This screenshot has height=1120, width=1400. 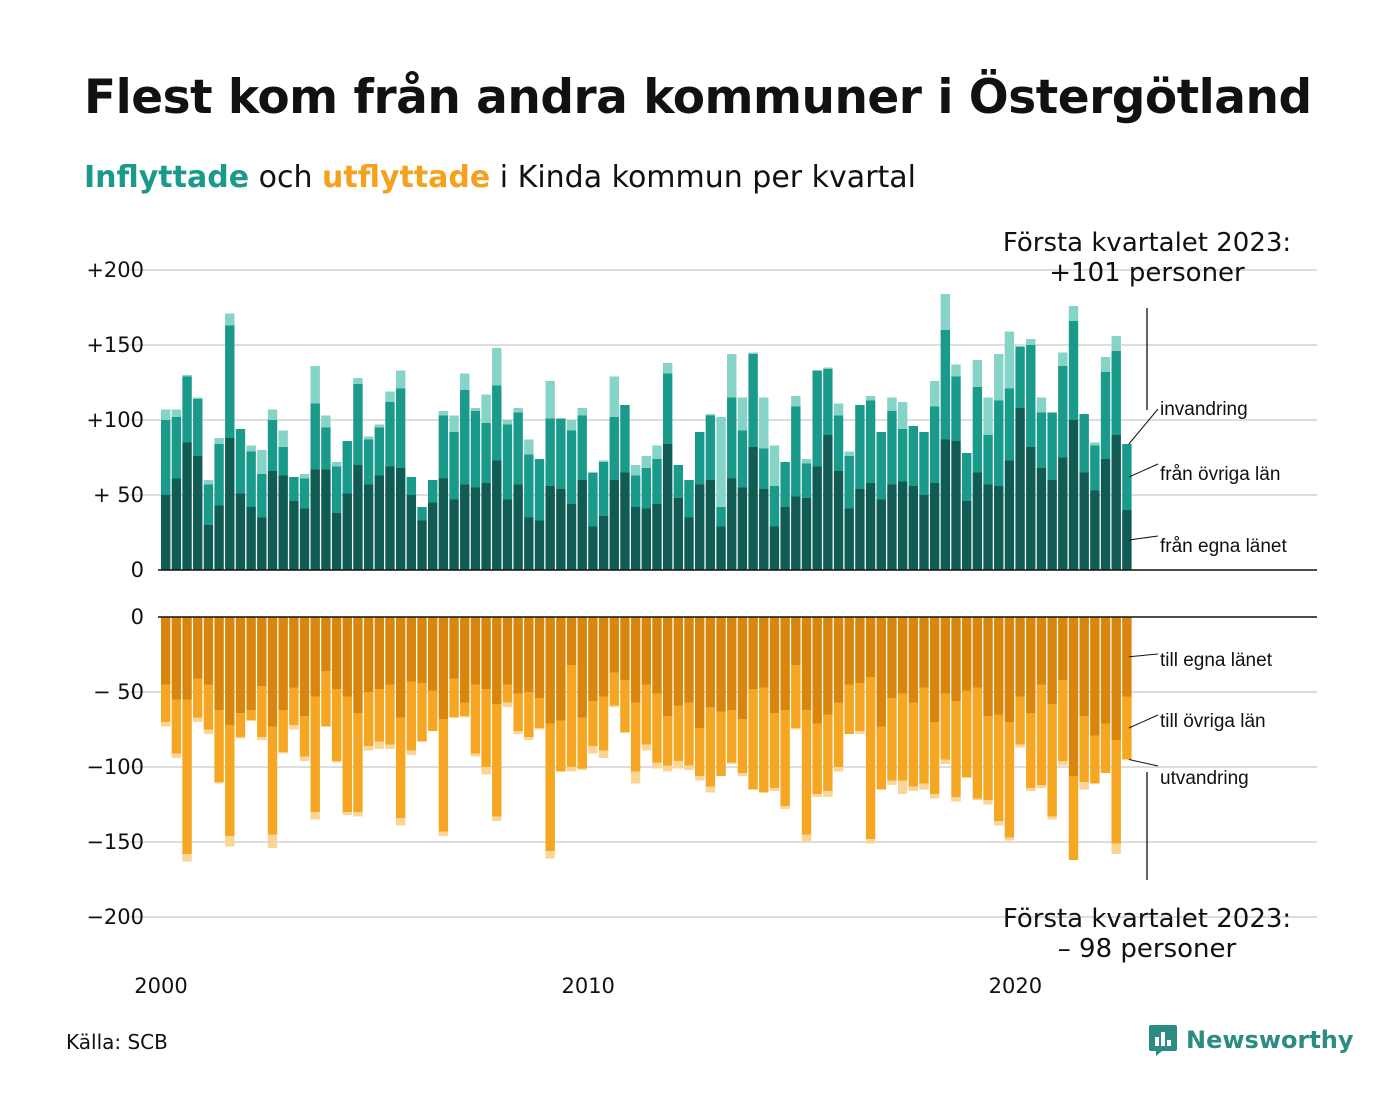 What do you see at coordinates (703, 177) in the screenshot?
I see `subtitle-rest: i Kinda kommun per kvartal` at bounding box center [703, 177].